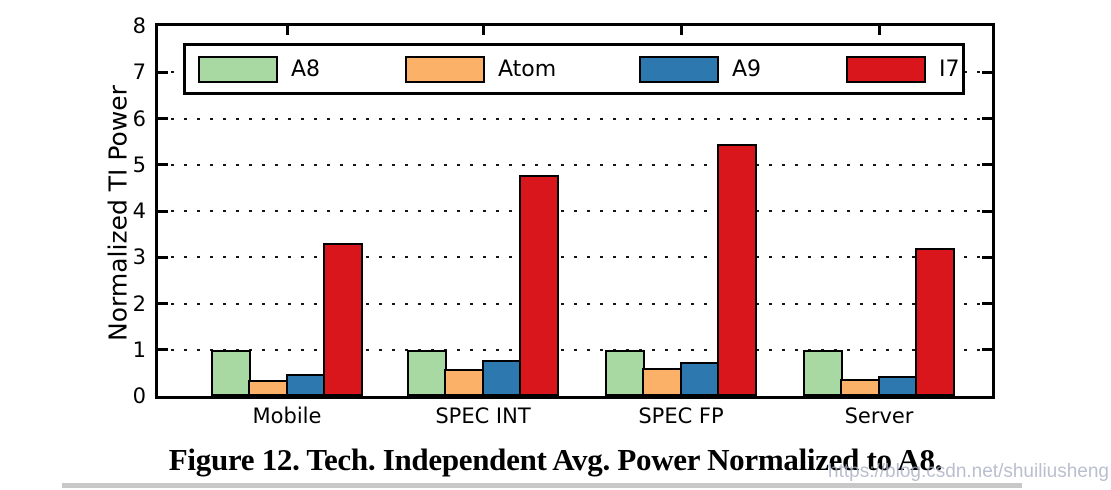  I want to click on ytick-label-8: 8, so click(139, 26).